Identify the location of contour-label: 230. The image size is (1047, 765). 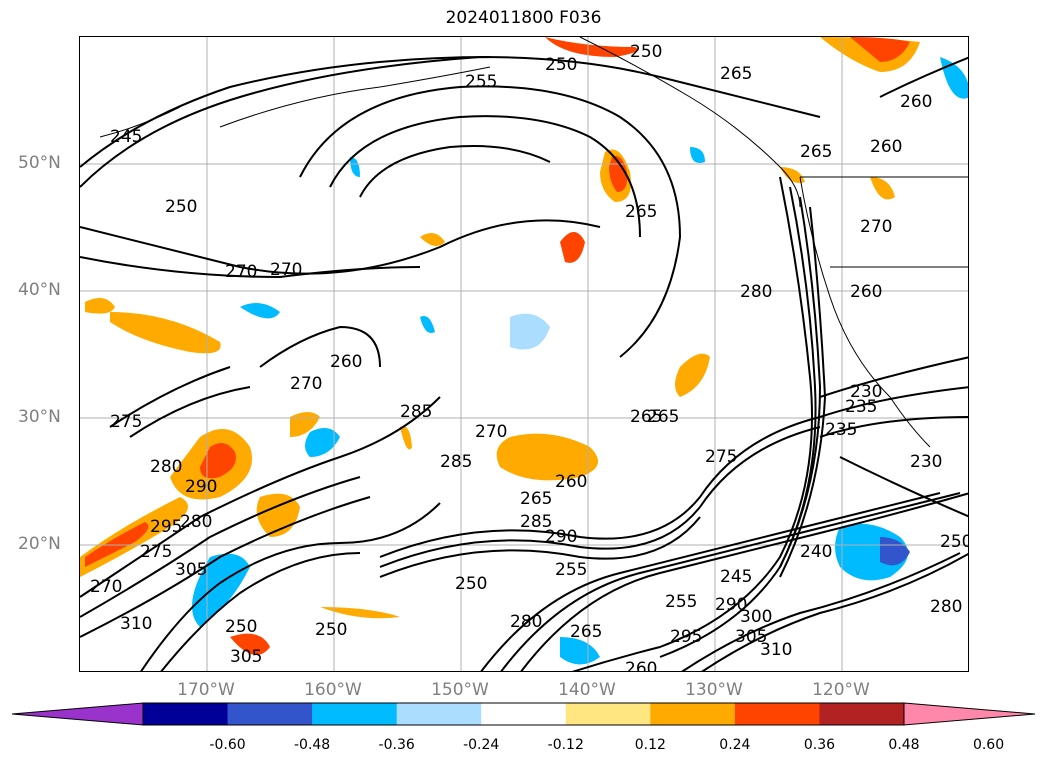
(926, 462).